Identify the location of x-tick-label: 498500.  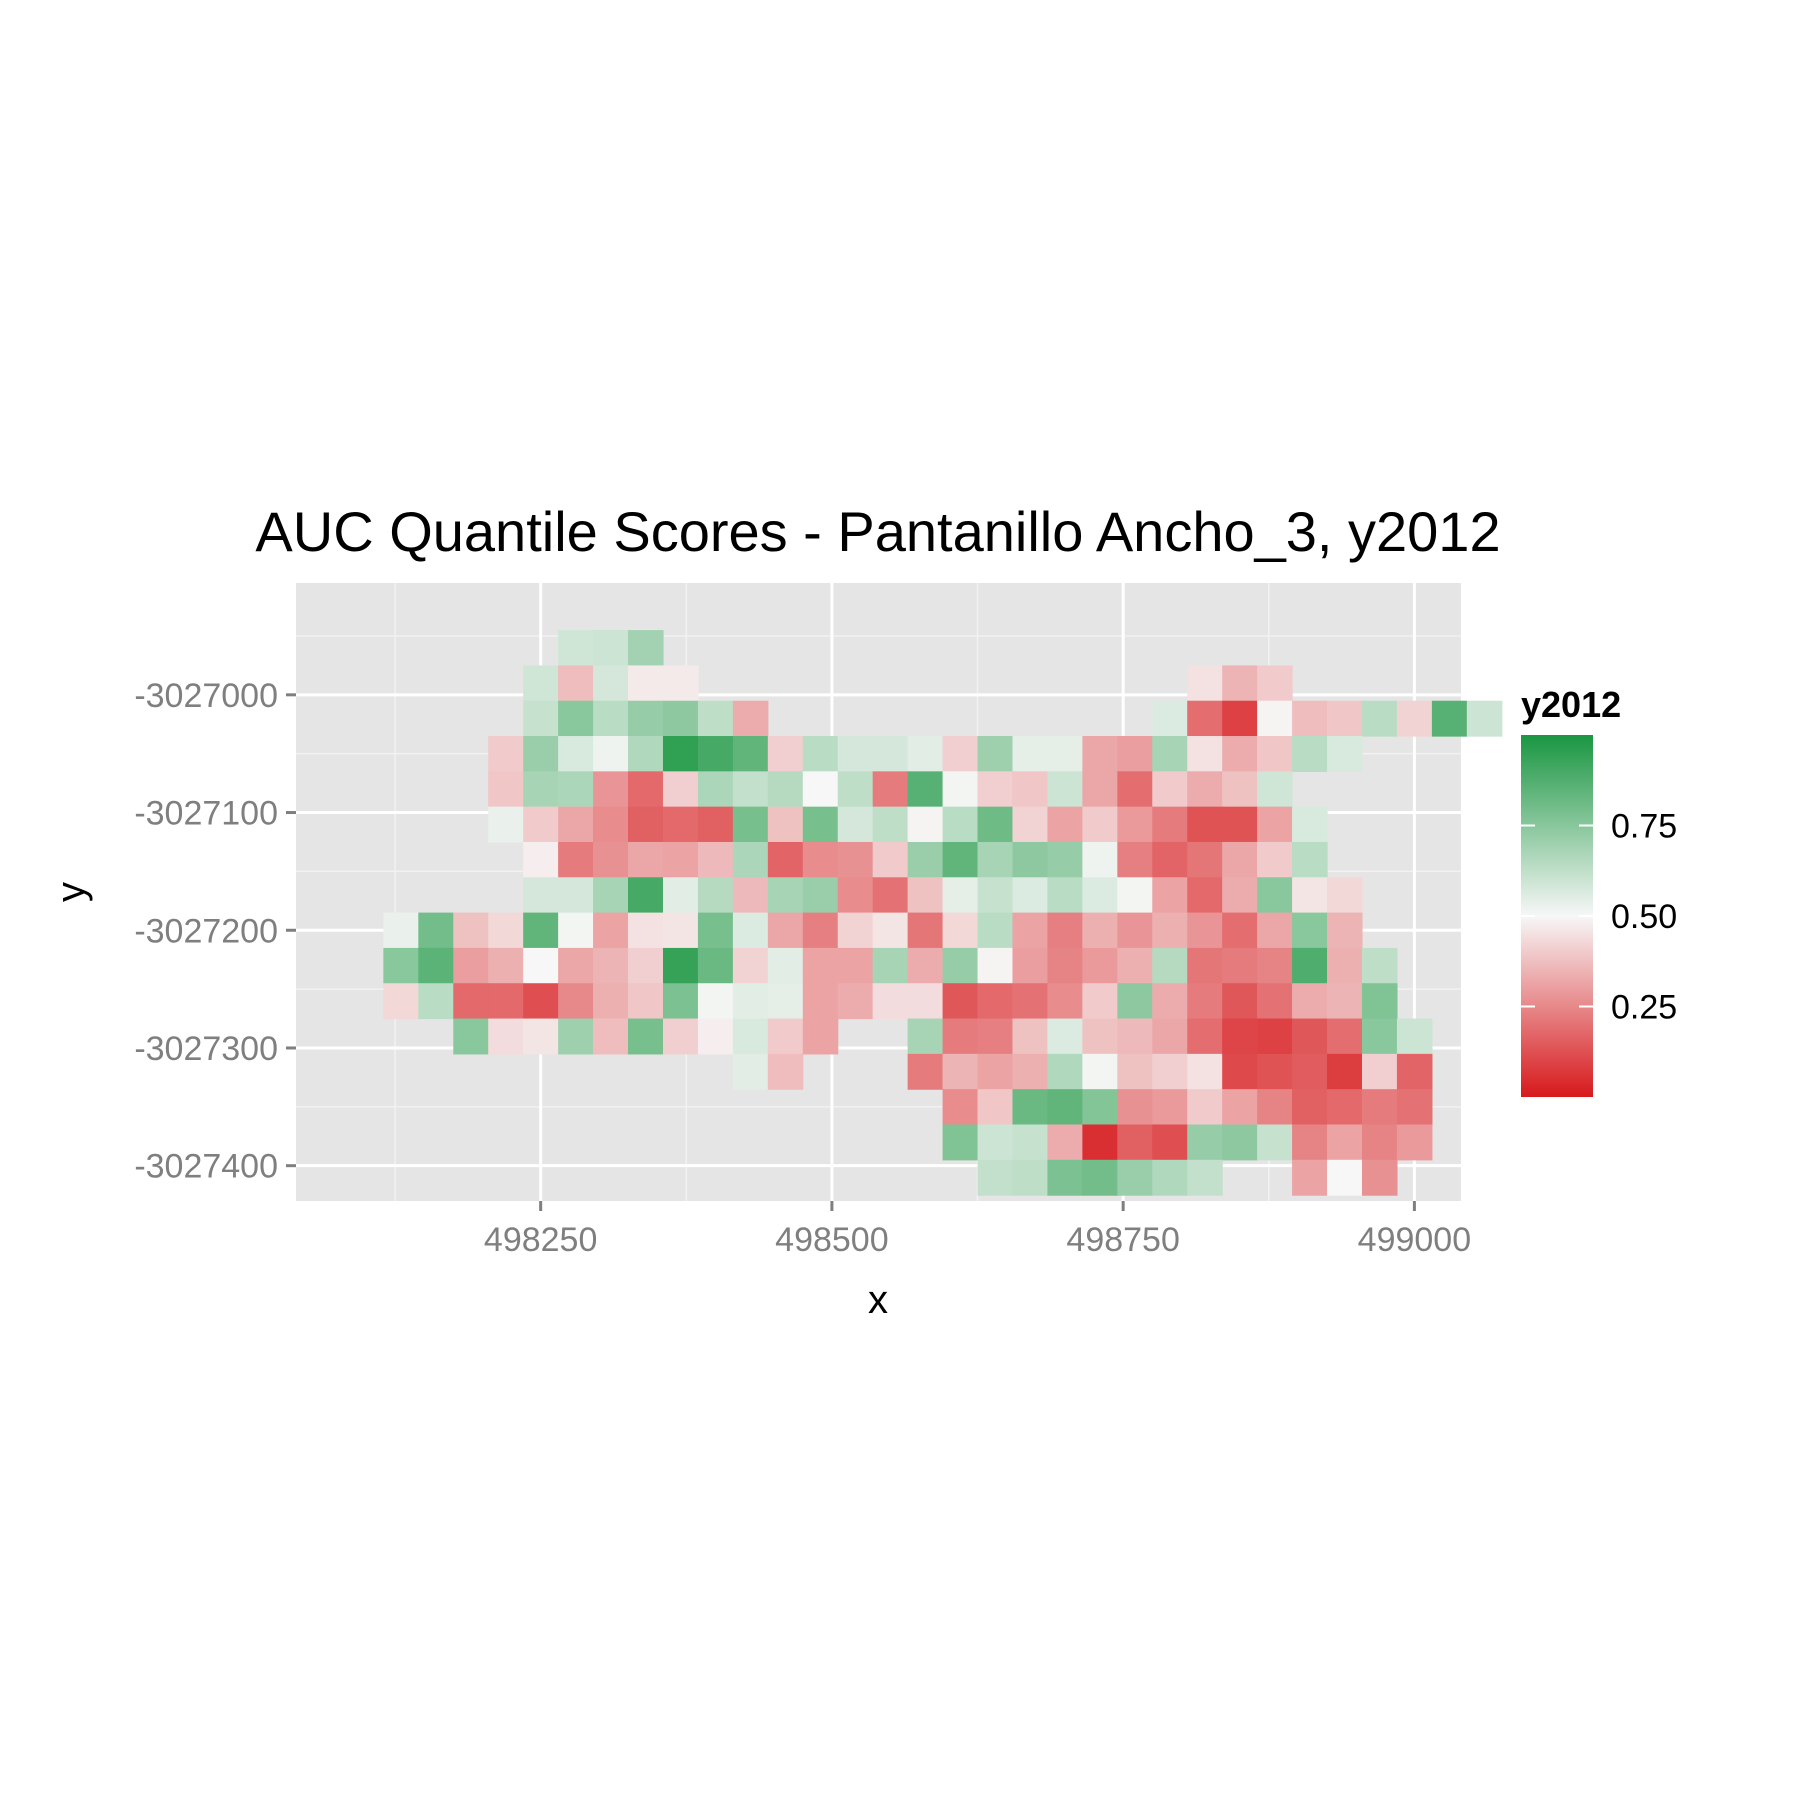
(831, 1240).